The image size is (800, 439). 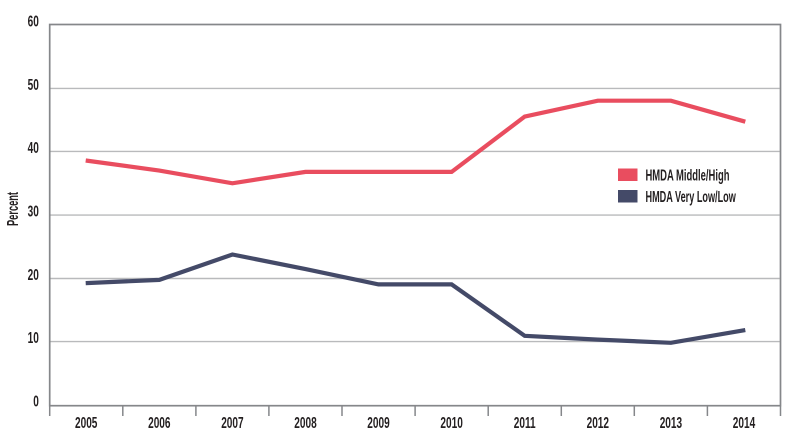 What do you see at coordinates (451, 422) in the screenshot?
I see `svg-text: 2010` at bounding box center [451, 422].